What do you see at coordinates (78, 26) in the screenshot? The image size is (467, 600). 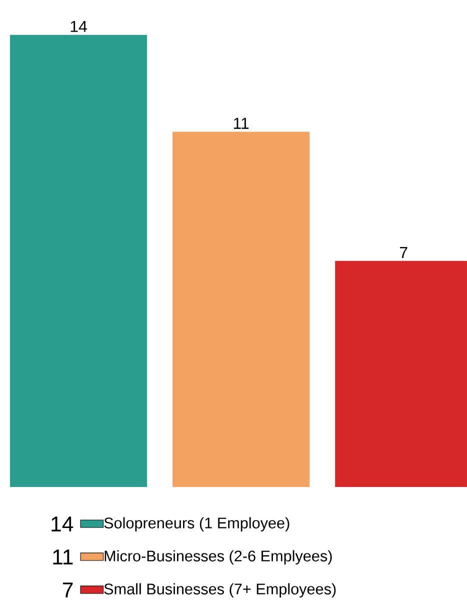 I see `data-label: 14` at bounding box center [78, 26].